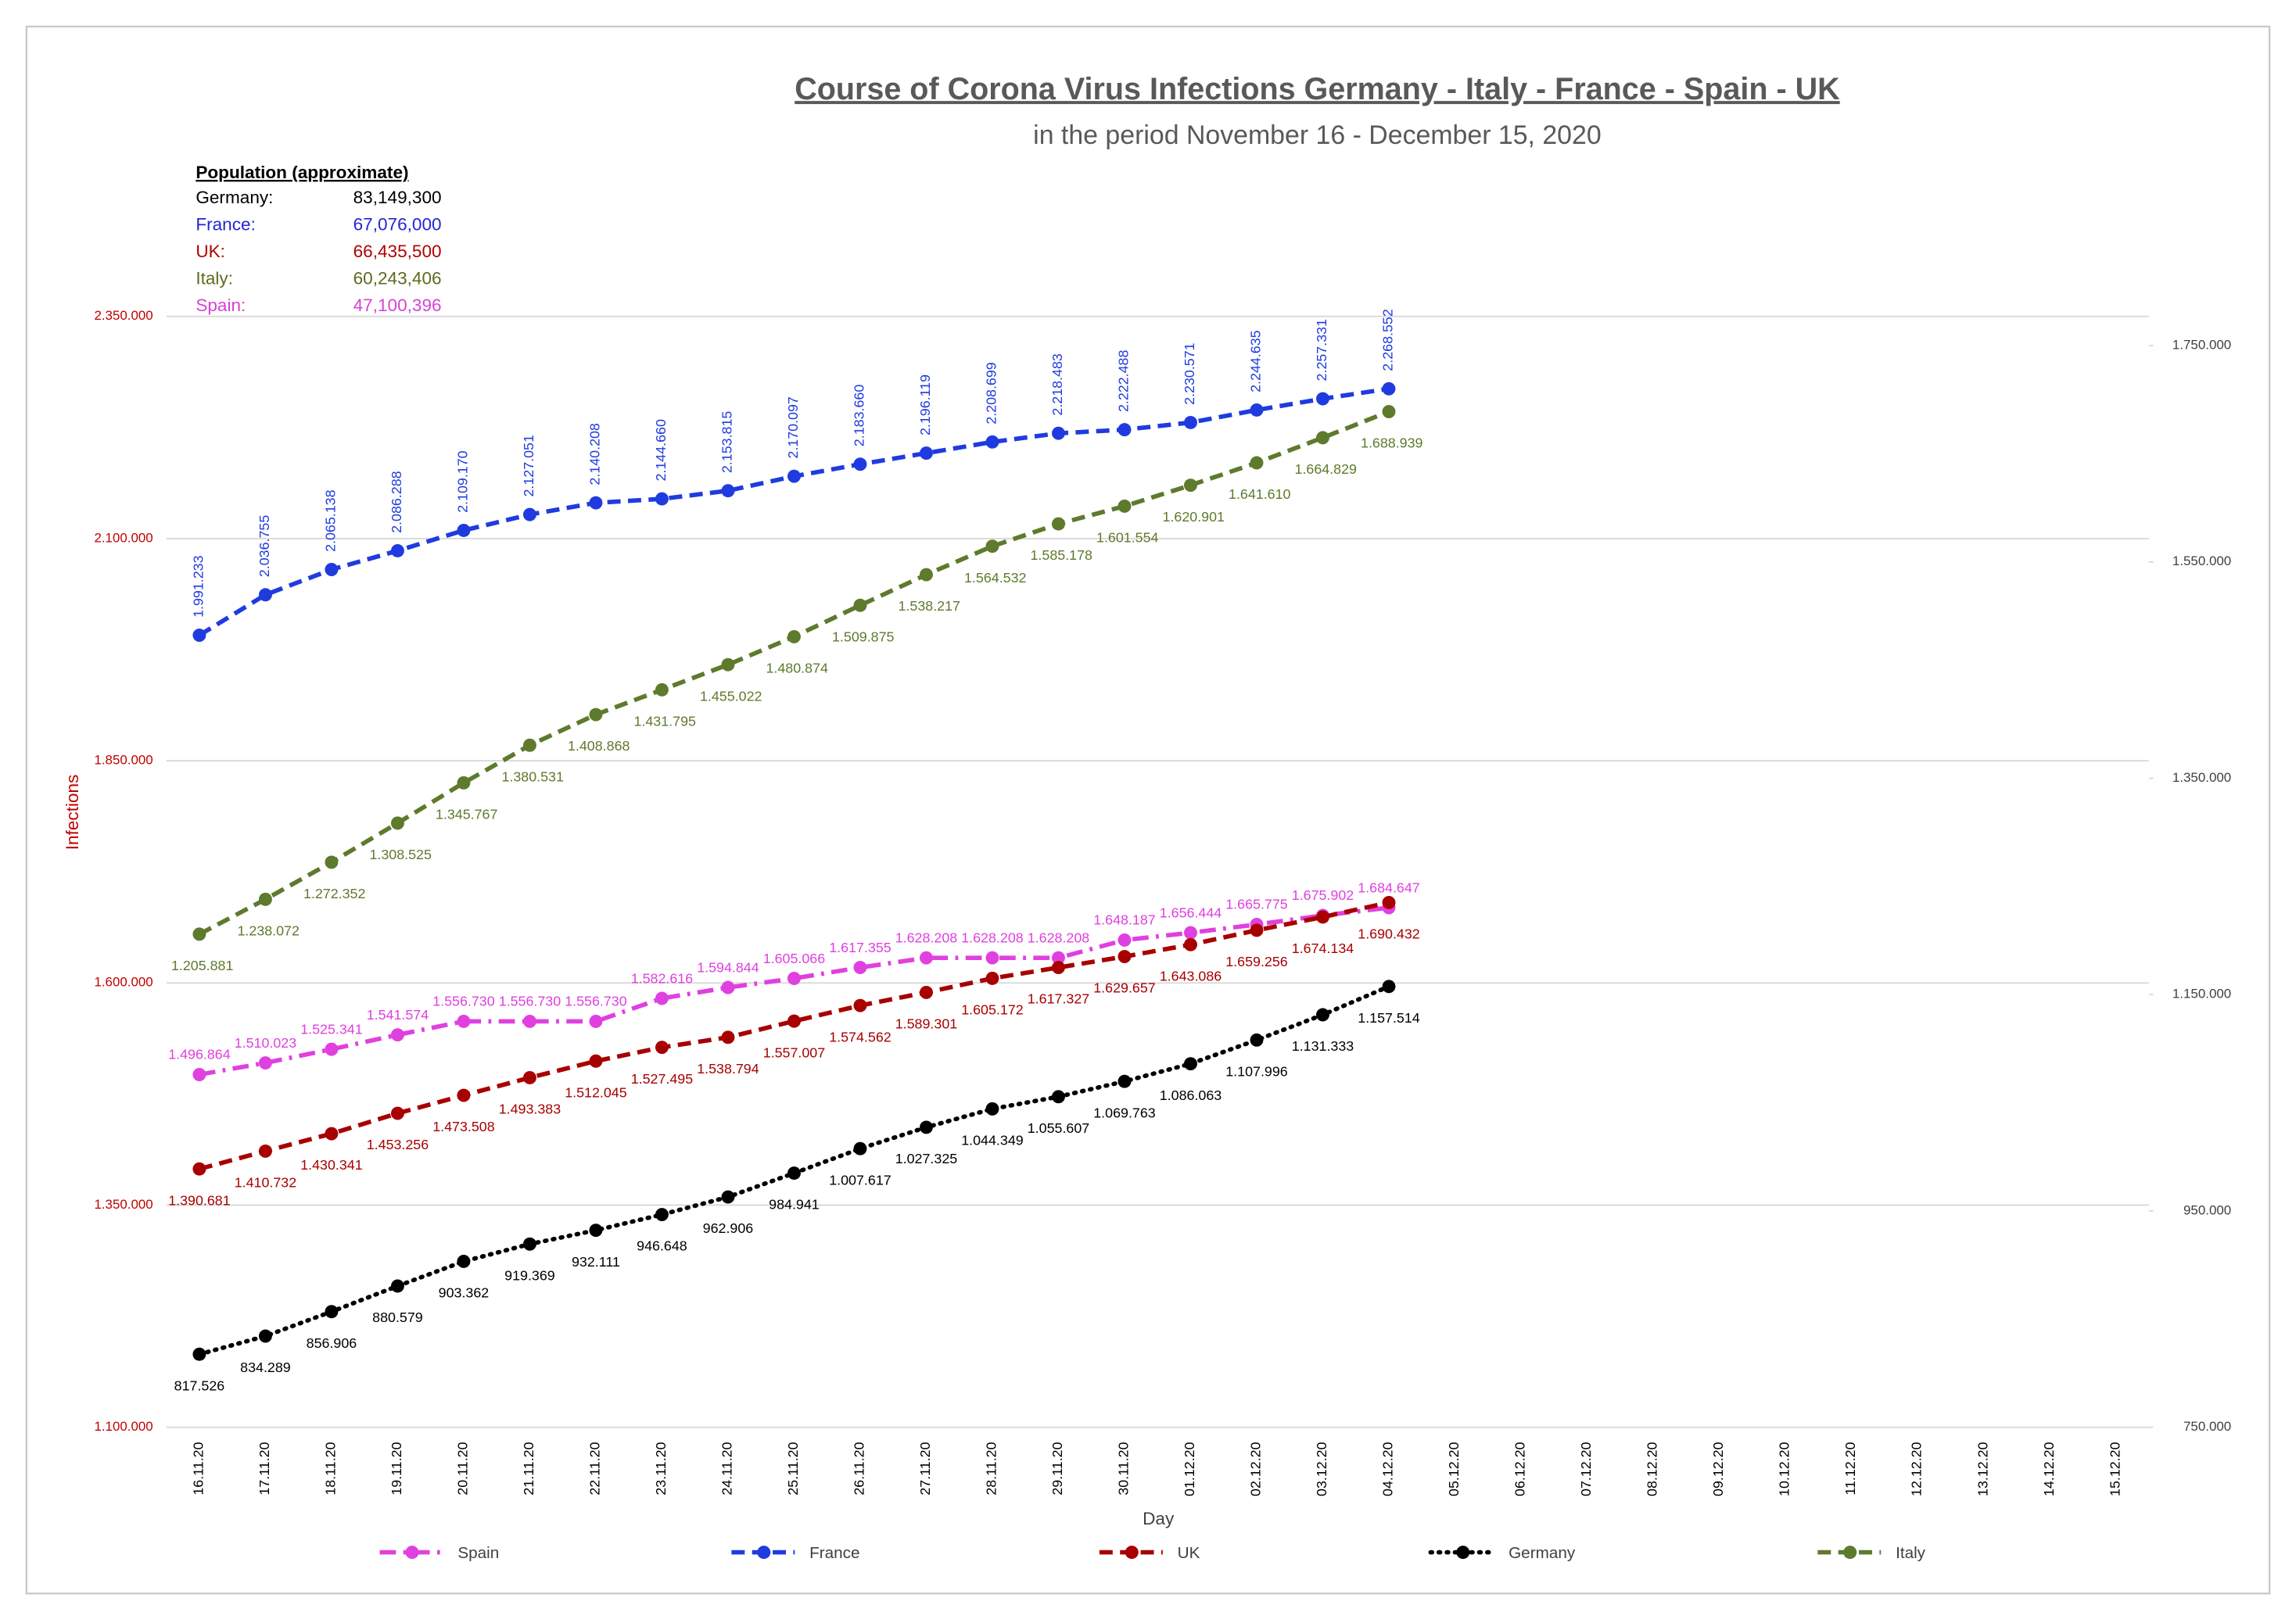  Describe the element at coordinates (199, 1385) in the screenshot. I see `data-label: 817.526` at that location.